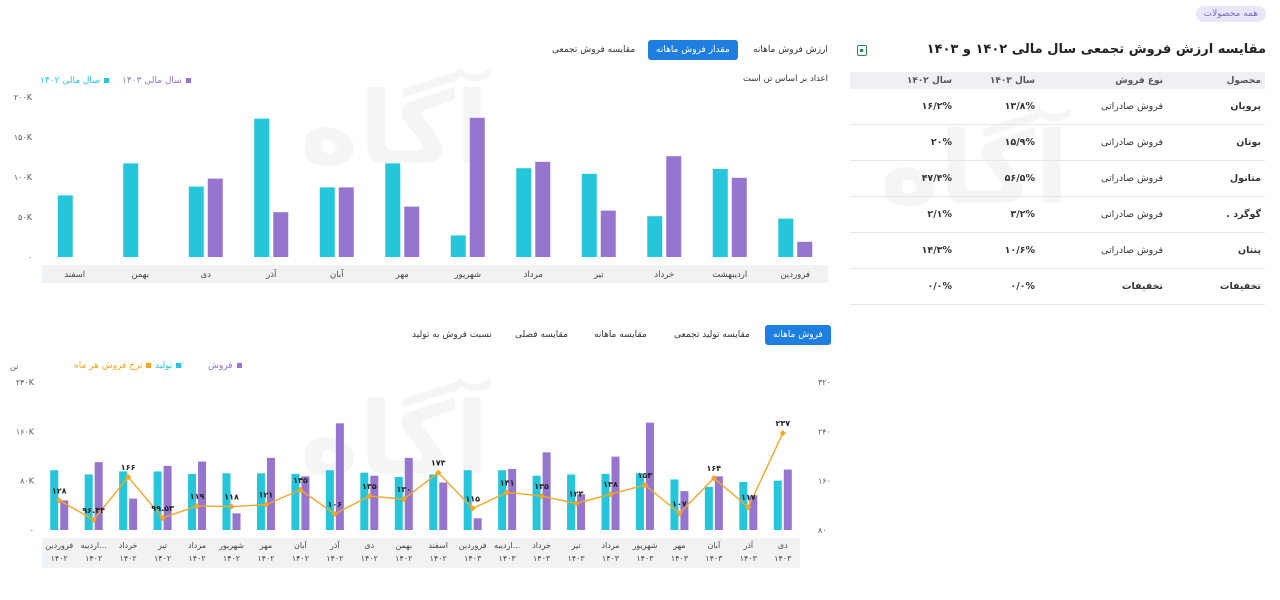 The image size is (1280, 600). What do you see at coordinates (265, 545) in the screenshot?
I see `x-tick-month: مهر` at bounding box center [265, 545].